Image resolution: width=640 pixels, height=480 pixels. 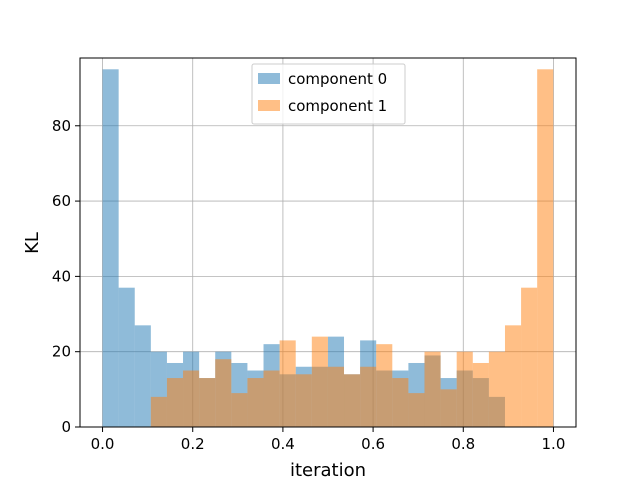 I want to click on x-tick-label-5: 1.0, so click(x=554, y=444).